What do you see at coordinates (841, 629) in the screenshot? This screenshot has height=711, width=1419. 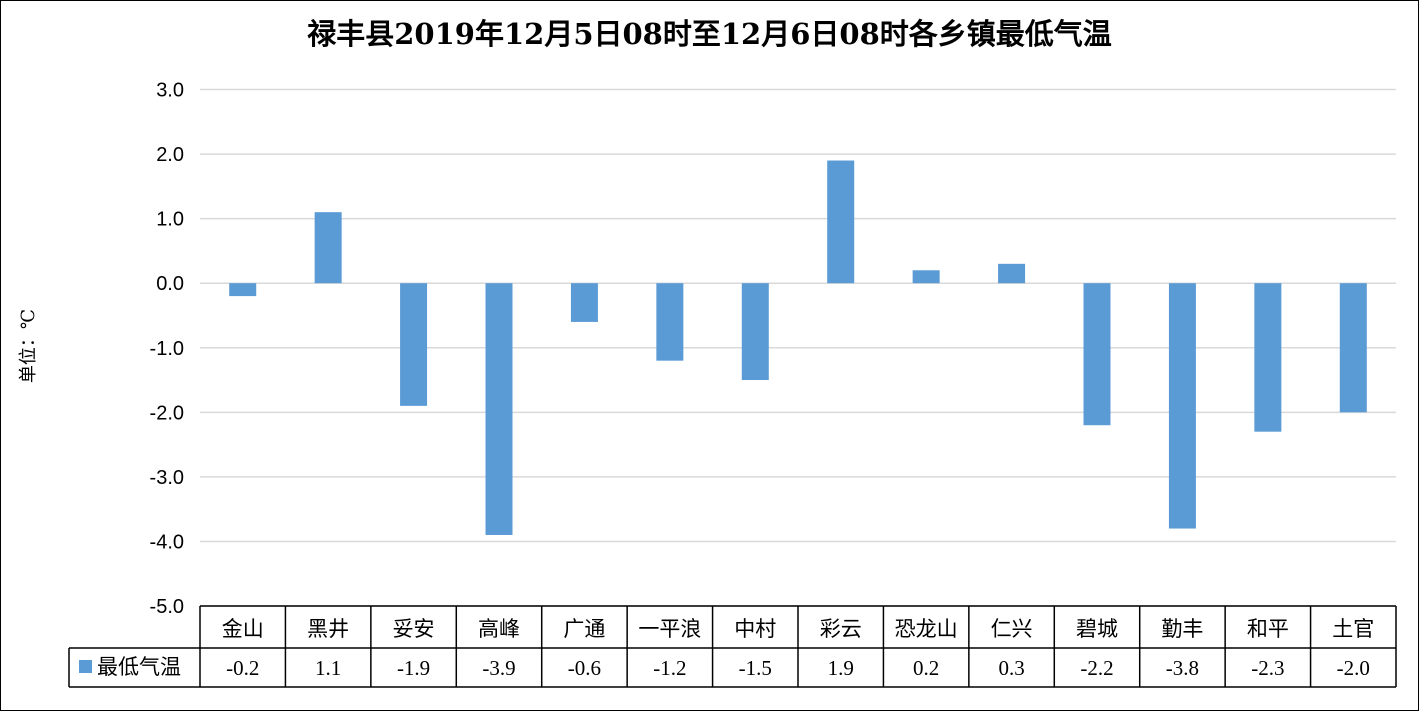 I see `category-label: 彩云` at bounding box center [841, 629].